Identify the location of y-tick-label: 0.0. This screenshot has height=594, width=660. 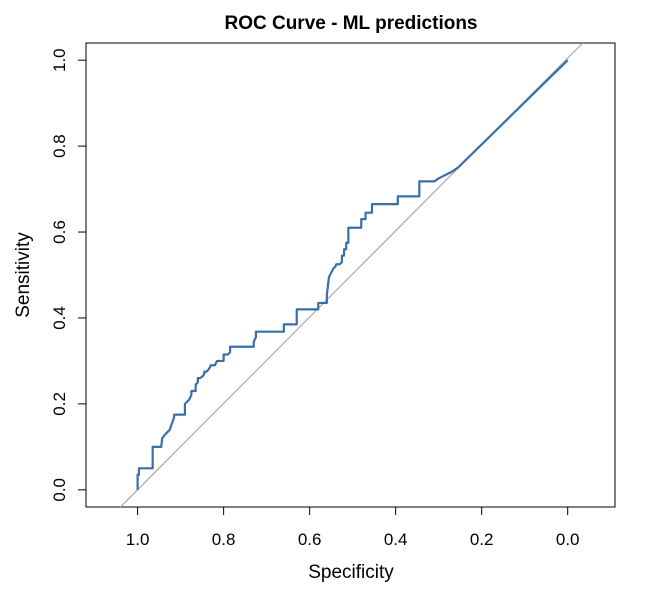
(59, 490).